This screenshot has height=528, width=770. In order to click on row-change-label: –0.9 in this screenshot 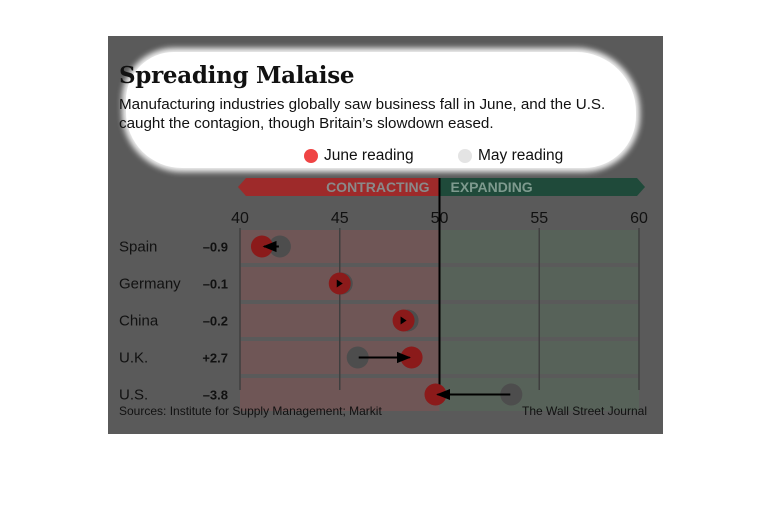, I will do `click(215, 247)`.